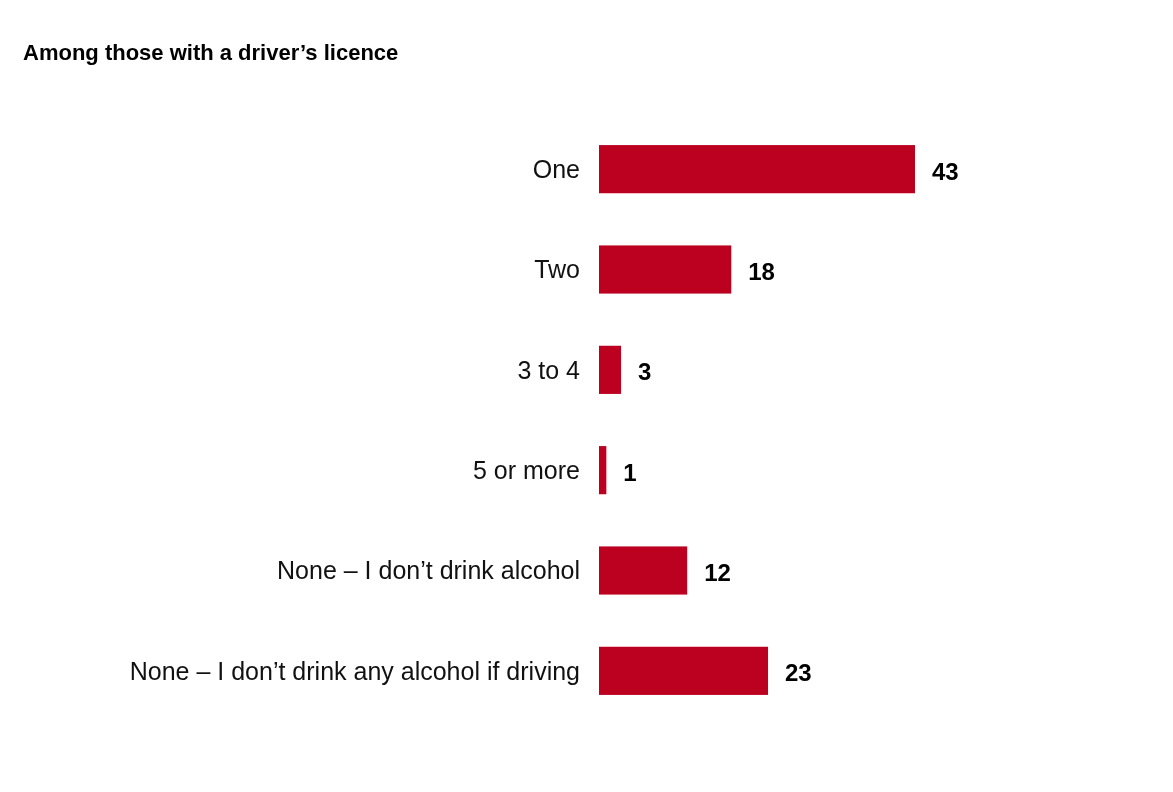 Image resolution: width=1173 pixels, height=792 pixels. I want to click on data-label: 23, so click(798, 673).